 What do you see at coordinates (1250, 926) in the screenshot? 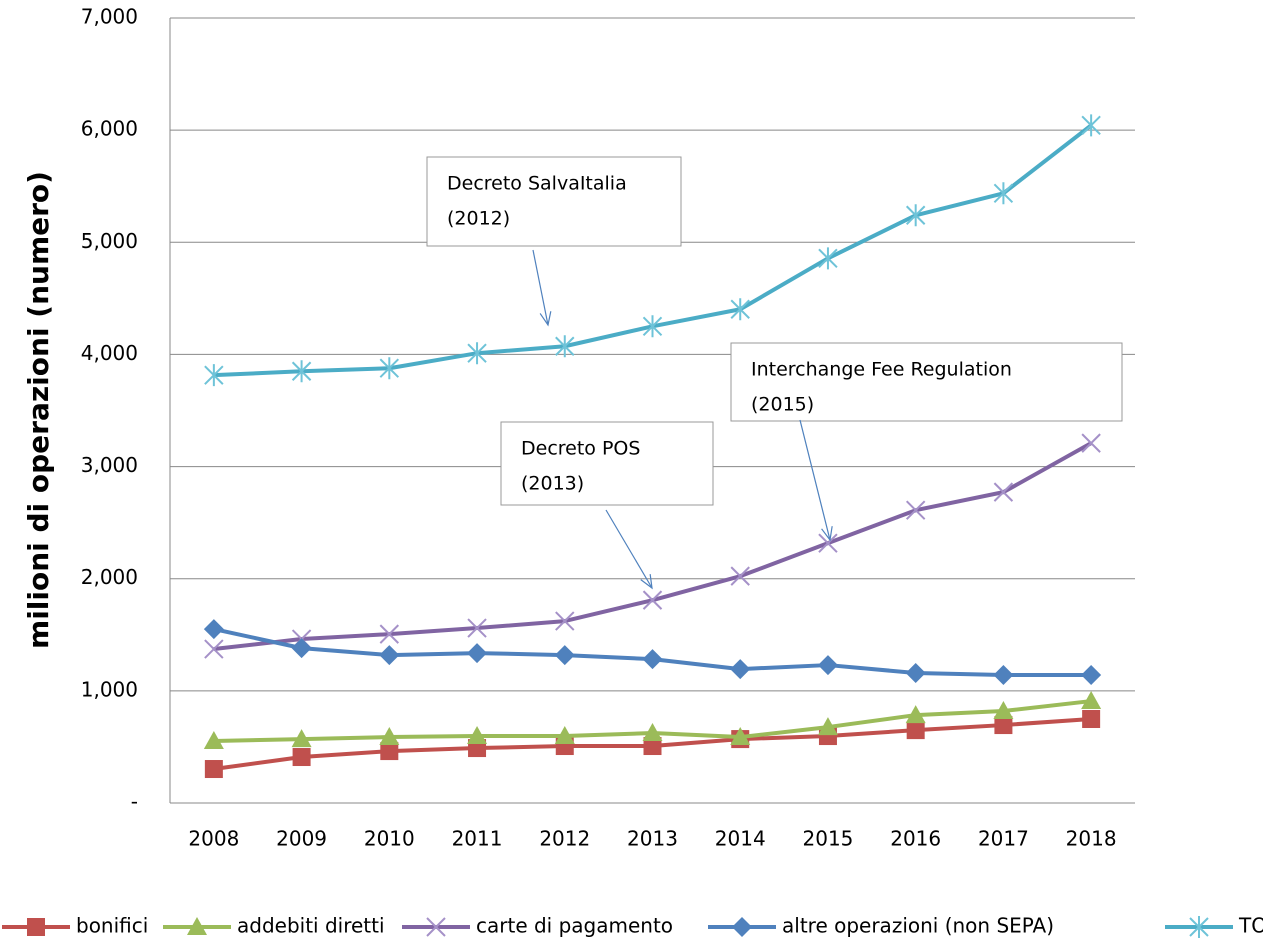
I see `legend-label: TOTALE` at bounding box center [1250, 926].